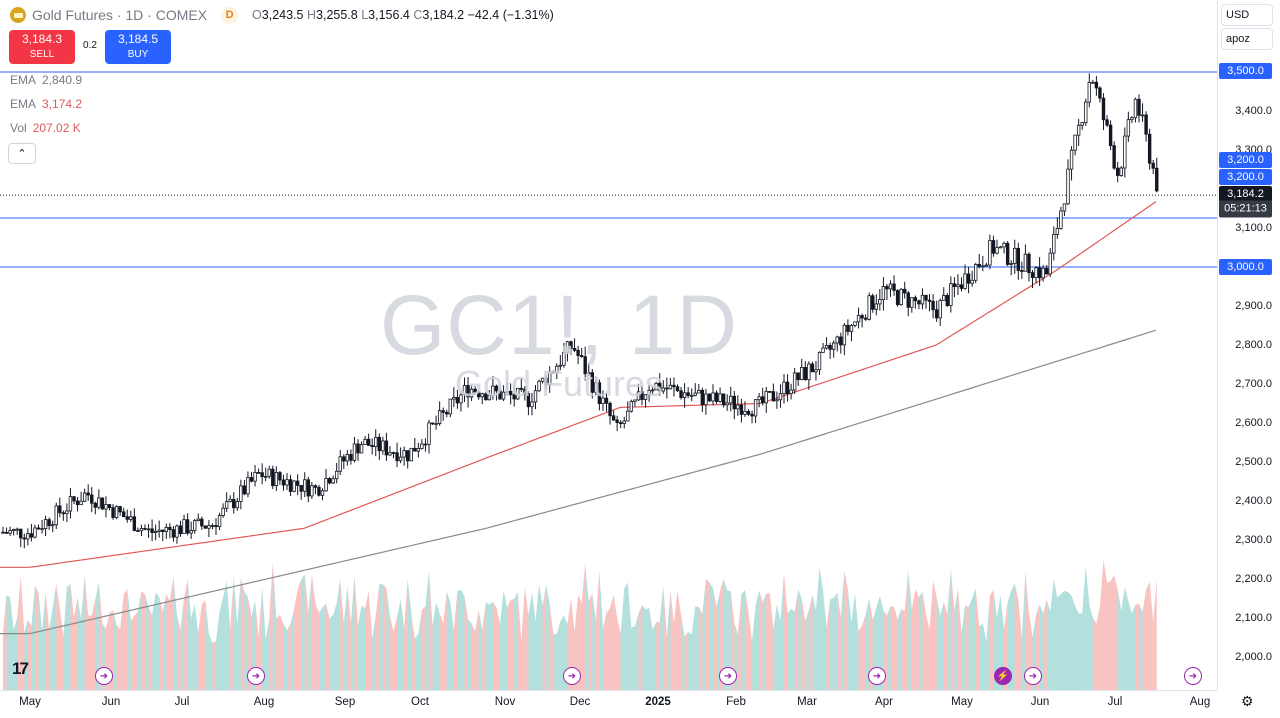 This screenshot has width=1280, height=718. Describe the element at coordinates (22, 153) in the screenshot. I see `collapse-legend-button: ⌃` at that location.